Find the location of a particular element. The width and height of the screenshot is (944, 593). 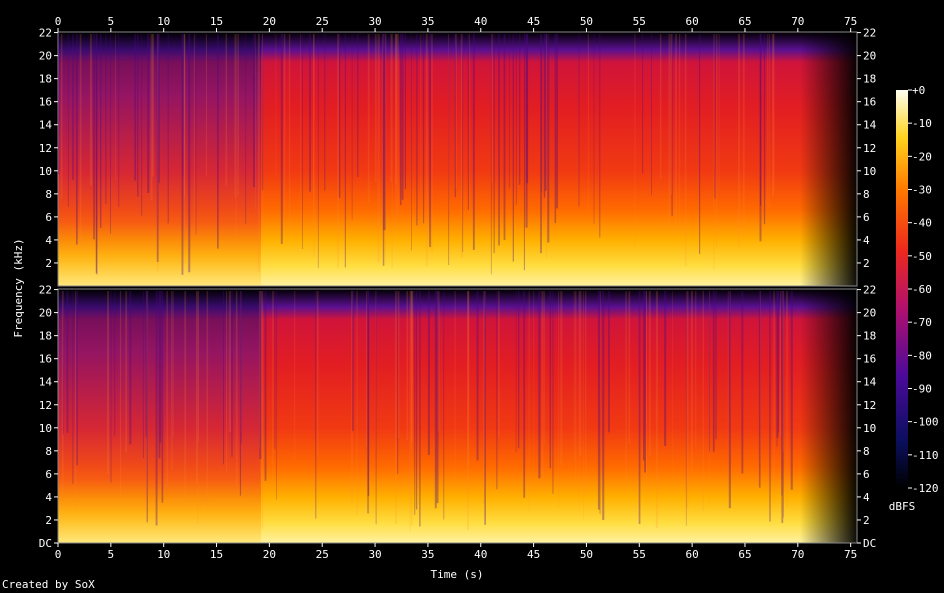

x-tick-label: 0 is located at coordinates (58, 554).